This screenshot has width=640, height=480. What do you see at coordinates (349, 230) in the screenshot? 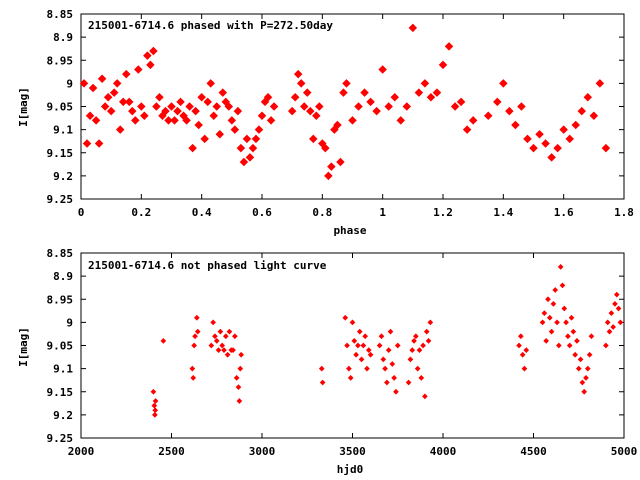
I see `x-axis-label-top: phase` at bounding box center [349, 230].